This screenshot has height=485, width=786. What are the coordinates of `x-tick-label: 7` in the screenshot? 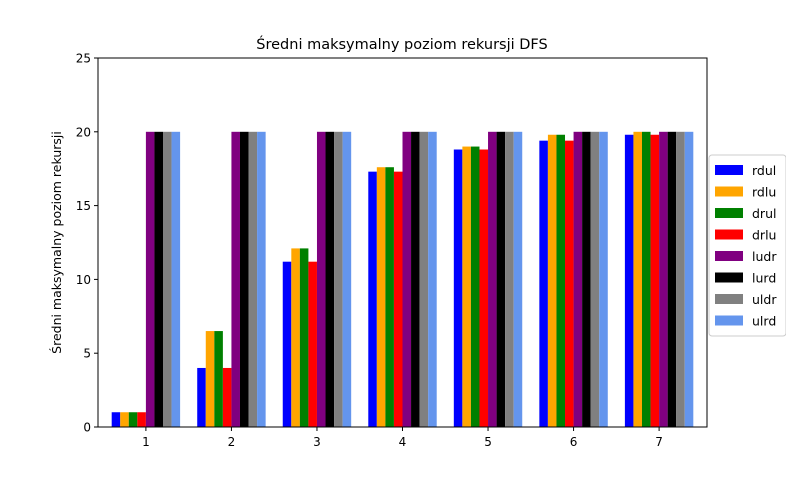 It's located at (659, 442).